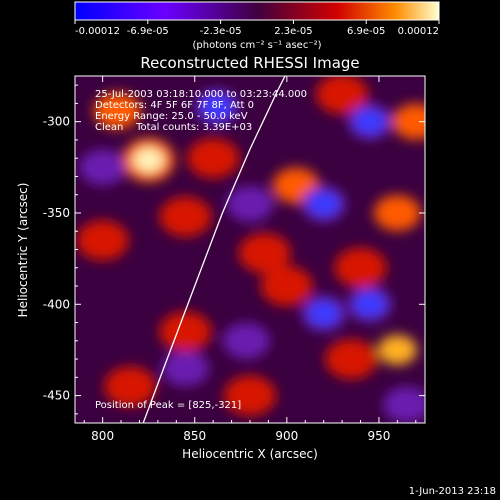 This screenshot has width=500, height=500. I want to click on annotation-time: 25-Jul-2003 03:18:10.000 to 03:23:44.000, so click(201, 94).